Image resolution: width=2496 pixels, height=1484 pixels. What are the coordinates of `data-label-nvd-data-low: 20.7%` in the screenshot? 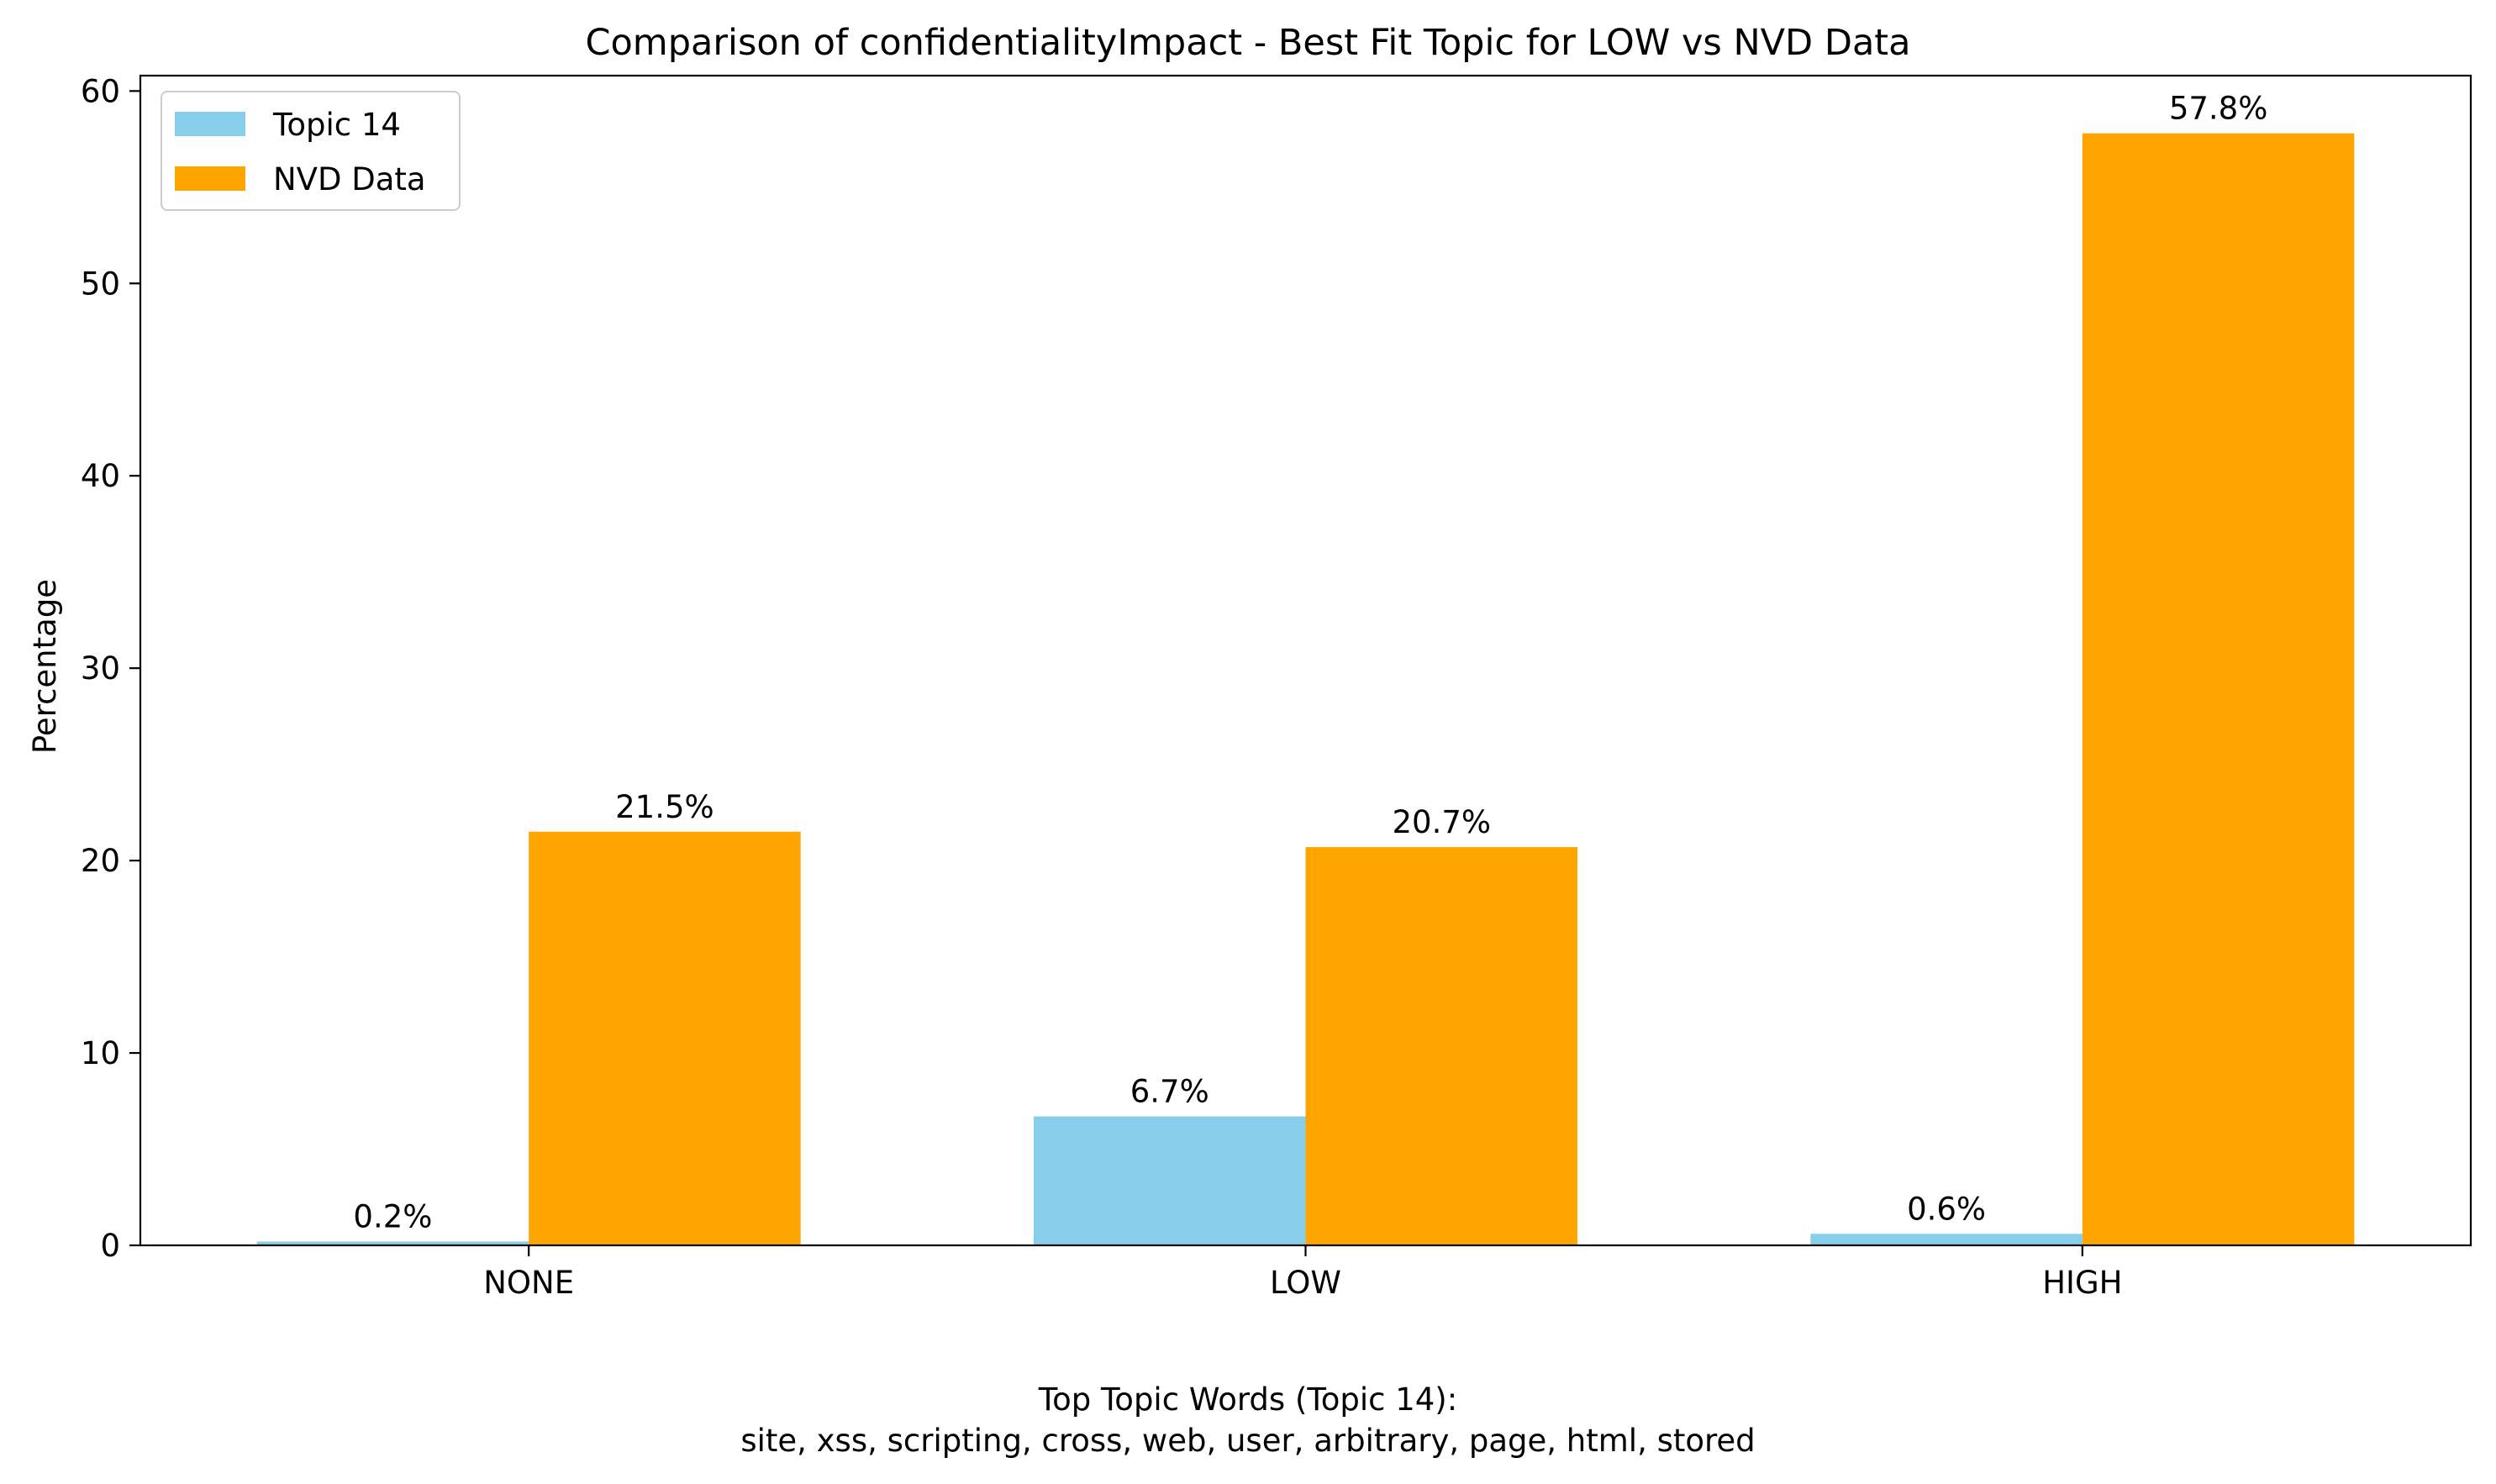 It's located at (1441, 822).